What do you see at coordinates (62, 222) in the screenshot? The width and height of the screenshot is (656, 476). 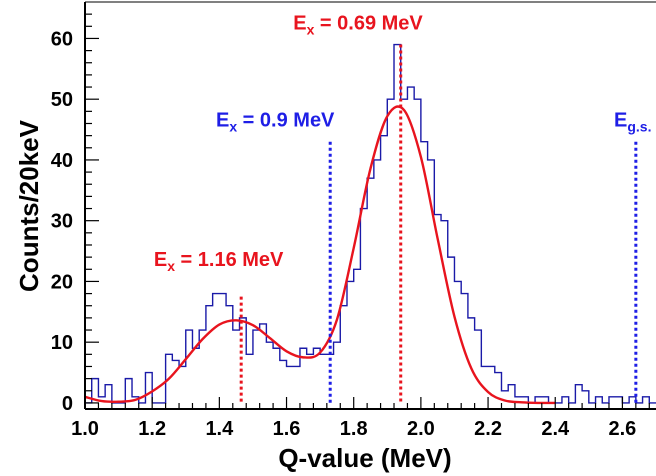 I see `y-tick-label: 30` at bounding box center [62, 222].